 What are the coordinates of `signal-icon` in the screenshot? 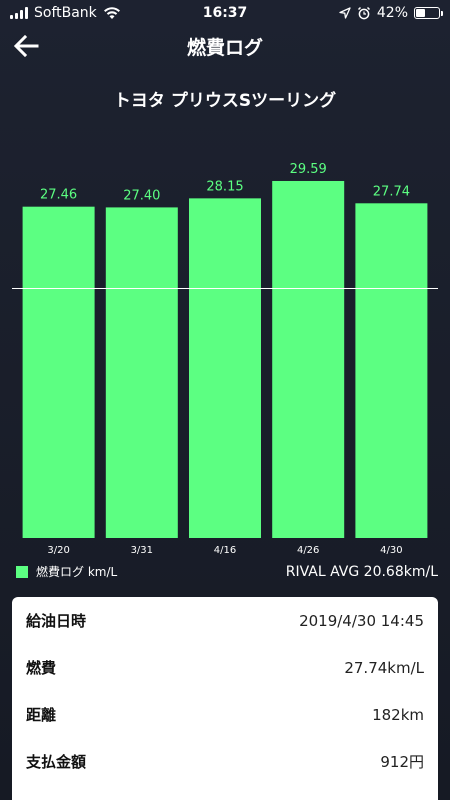 It's located at (19, 13).